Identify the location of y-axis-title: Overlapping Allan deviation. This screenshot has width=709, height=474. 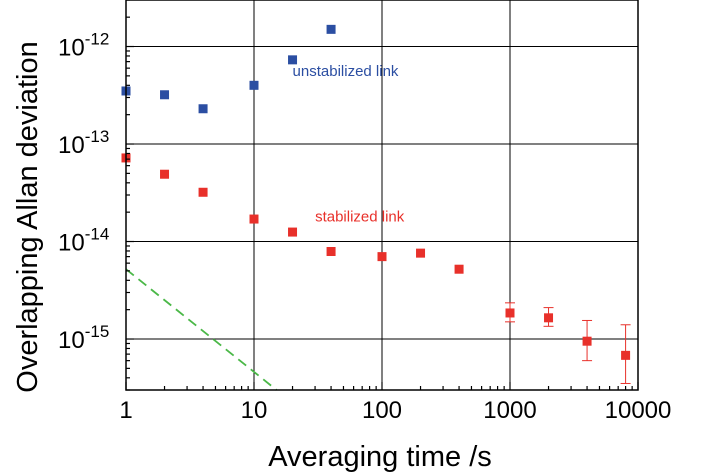
(28, 216).